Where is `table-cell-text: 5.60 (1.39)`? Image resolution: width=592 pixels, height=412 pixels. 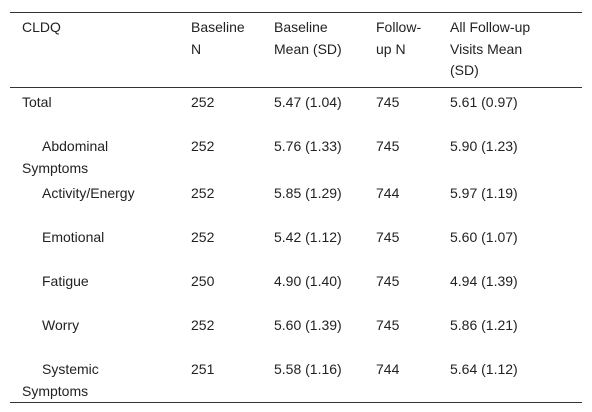
table-cell-text: 5.60 (1.39) is located at coordinates (308, 325).